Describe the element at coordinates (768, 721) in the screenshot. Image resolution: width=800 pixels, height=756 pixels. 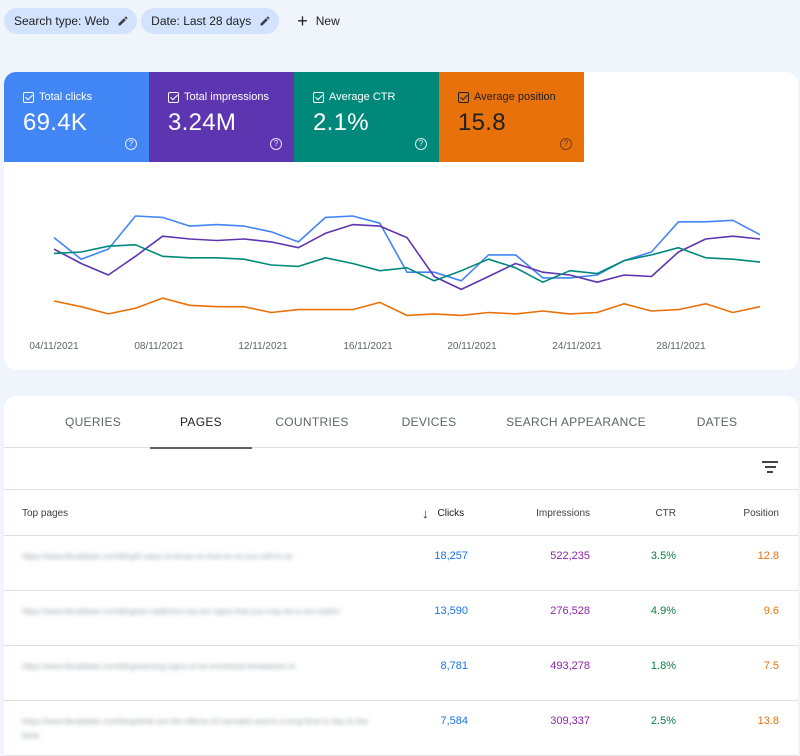
I see `position-value: 13.8` at that location.